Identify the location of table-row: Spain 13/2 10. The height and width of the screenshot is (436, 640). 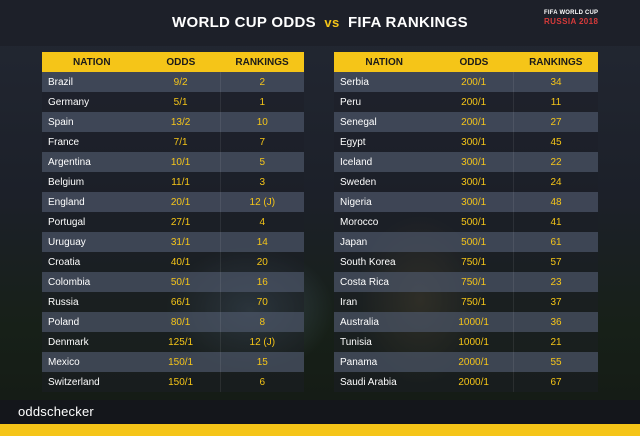
(173, 122).